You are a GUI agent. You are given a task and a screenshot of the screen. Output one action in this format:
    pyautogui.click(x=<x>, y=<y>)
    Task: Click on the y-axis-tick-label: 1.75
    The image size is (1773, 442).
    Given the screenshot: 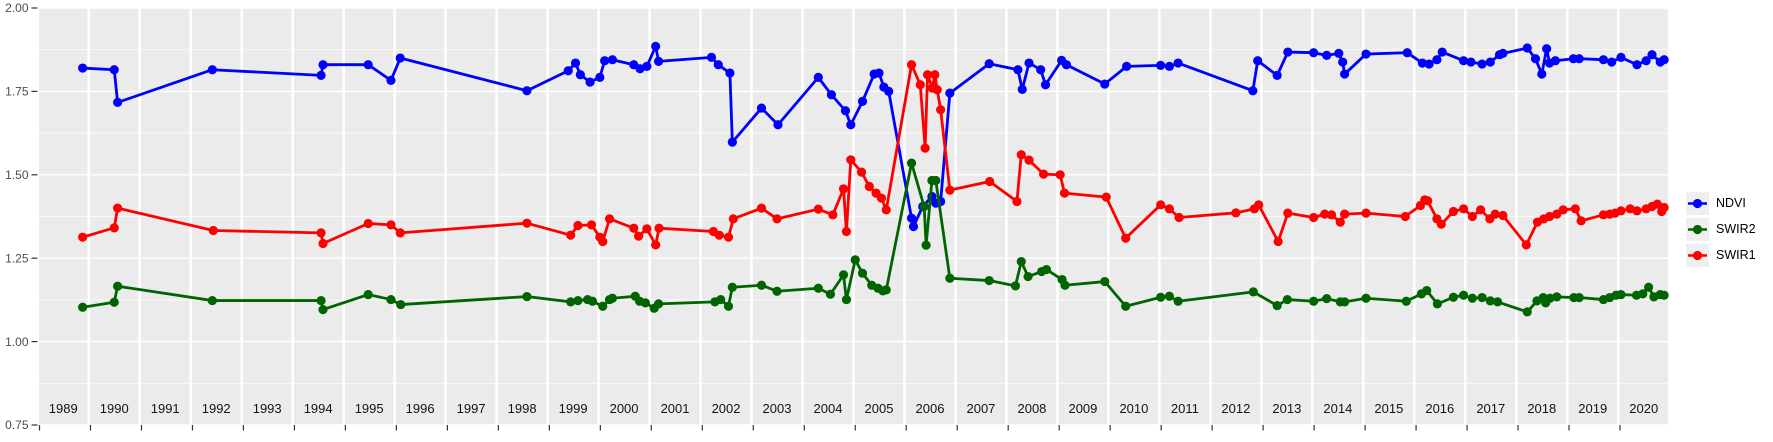 What is the action you would take?
    pyautogui.click(x=17, y=92)
    